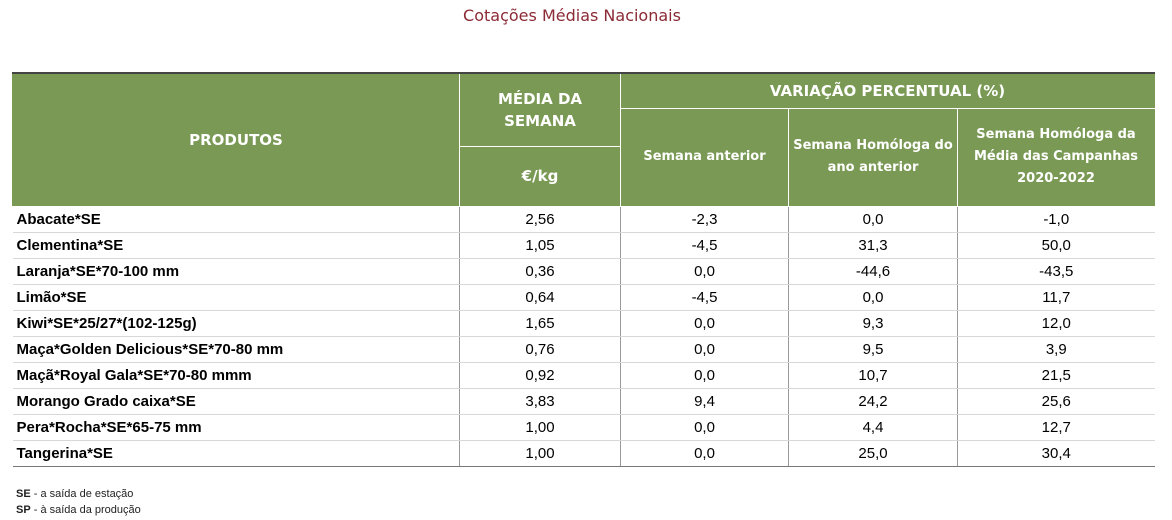 This screenshot has width=1172, height=520. I want to click on cell-media-campanhas: 25,6, so click(1056, 401).